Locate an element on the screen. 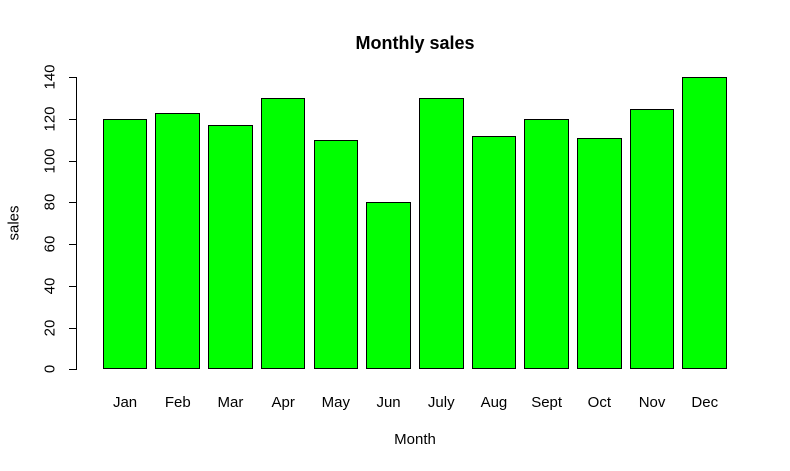 The image size is (790, 471). bar-nov is located at coordinates (652, 239).